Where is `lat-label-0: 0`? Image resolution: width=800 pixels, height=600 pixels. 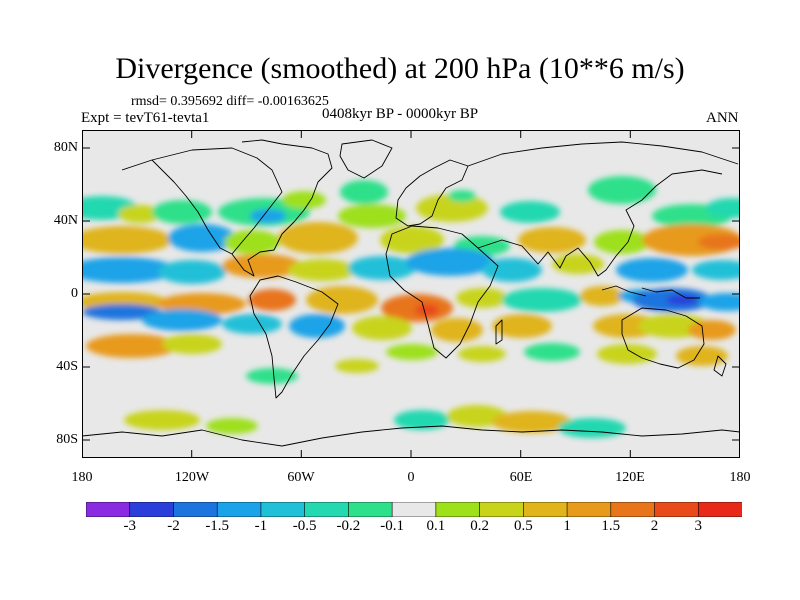 lat-label-0: 0 is located at coordinates (74, 293).